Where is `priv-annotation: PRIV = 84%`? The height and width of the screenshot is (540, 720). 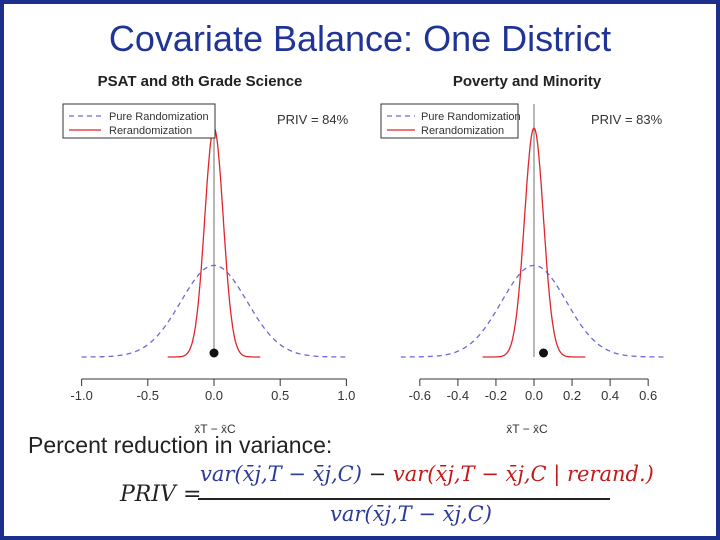
priv-annotation: PRIV = 84% is located at coordinates (313, 119).